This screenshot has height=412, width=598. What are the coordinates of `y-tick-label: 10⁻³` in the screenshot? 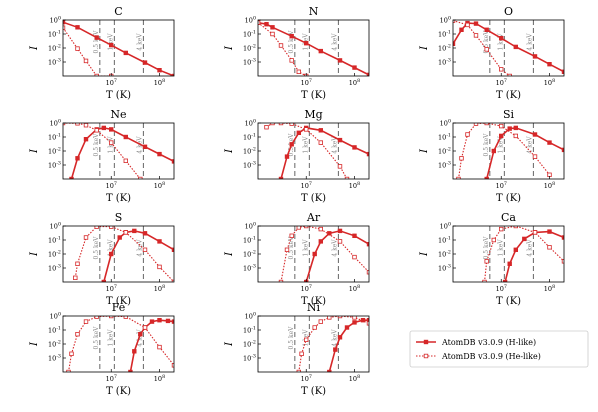 It's located at (54, 268).